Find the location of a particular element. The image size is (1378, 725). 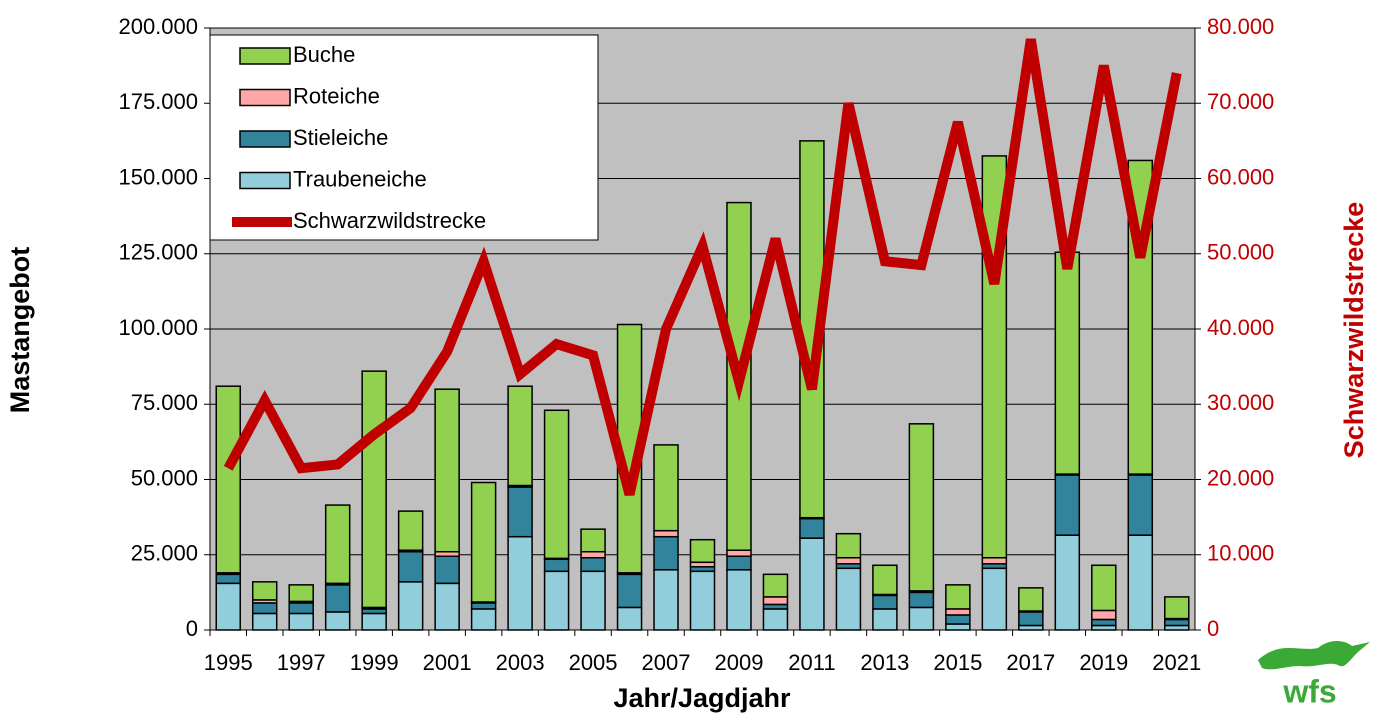

y2-axis-title: Schwarzwildstrecke is located at coordinates (1354, 330).